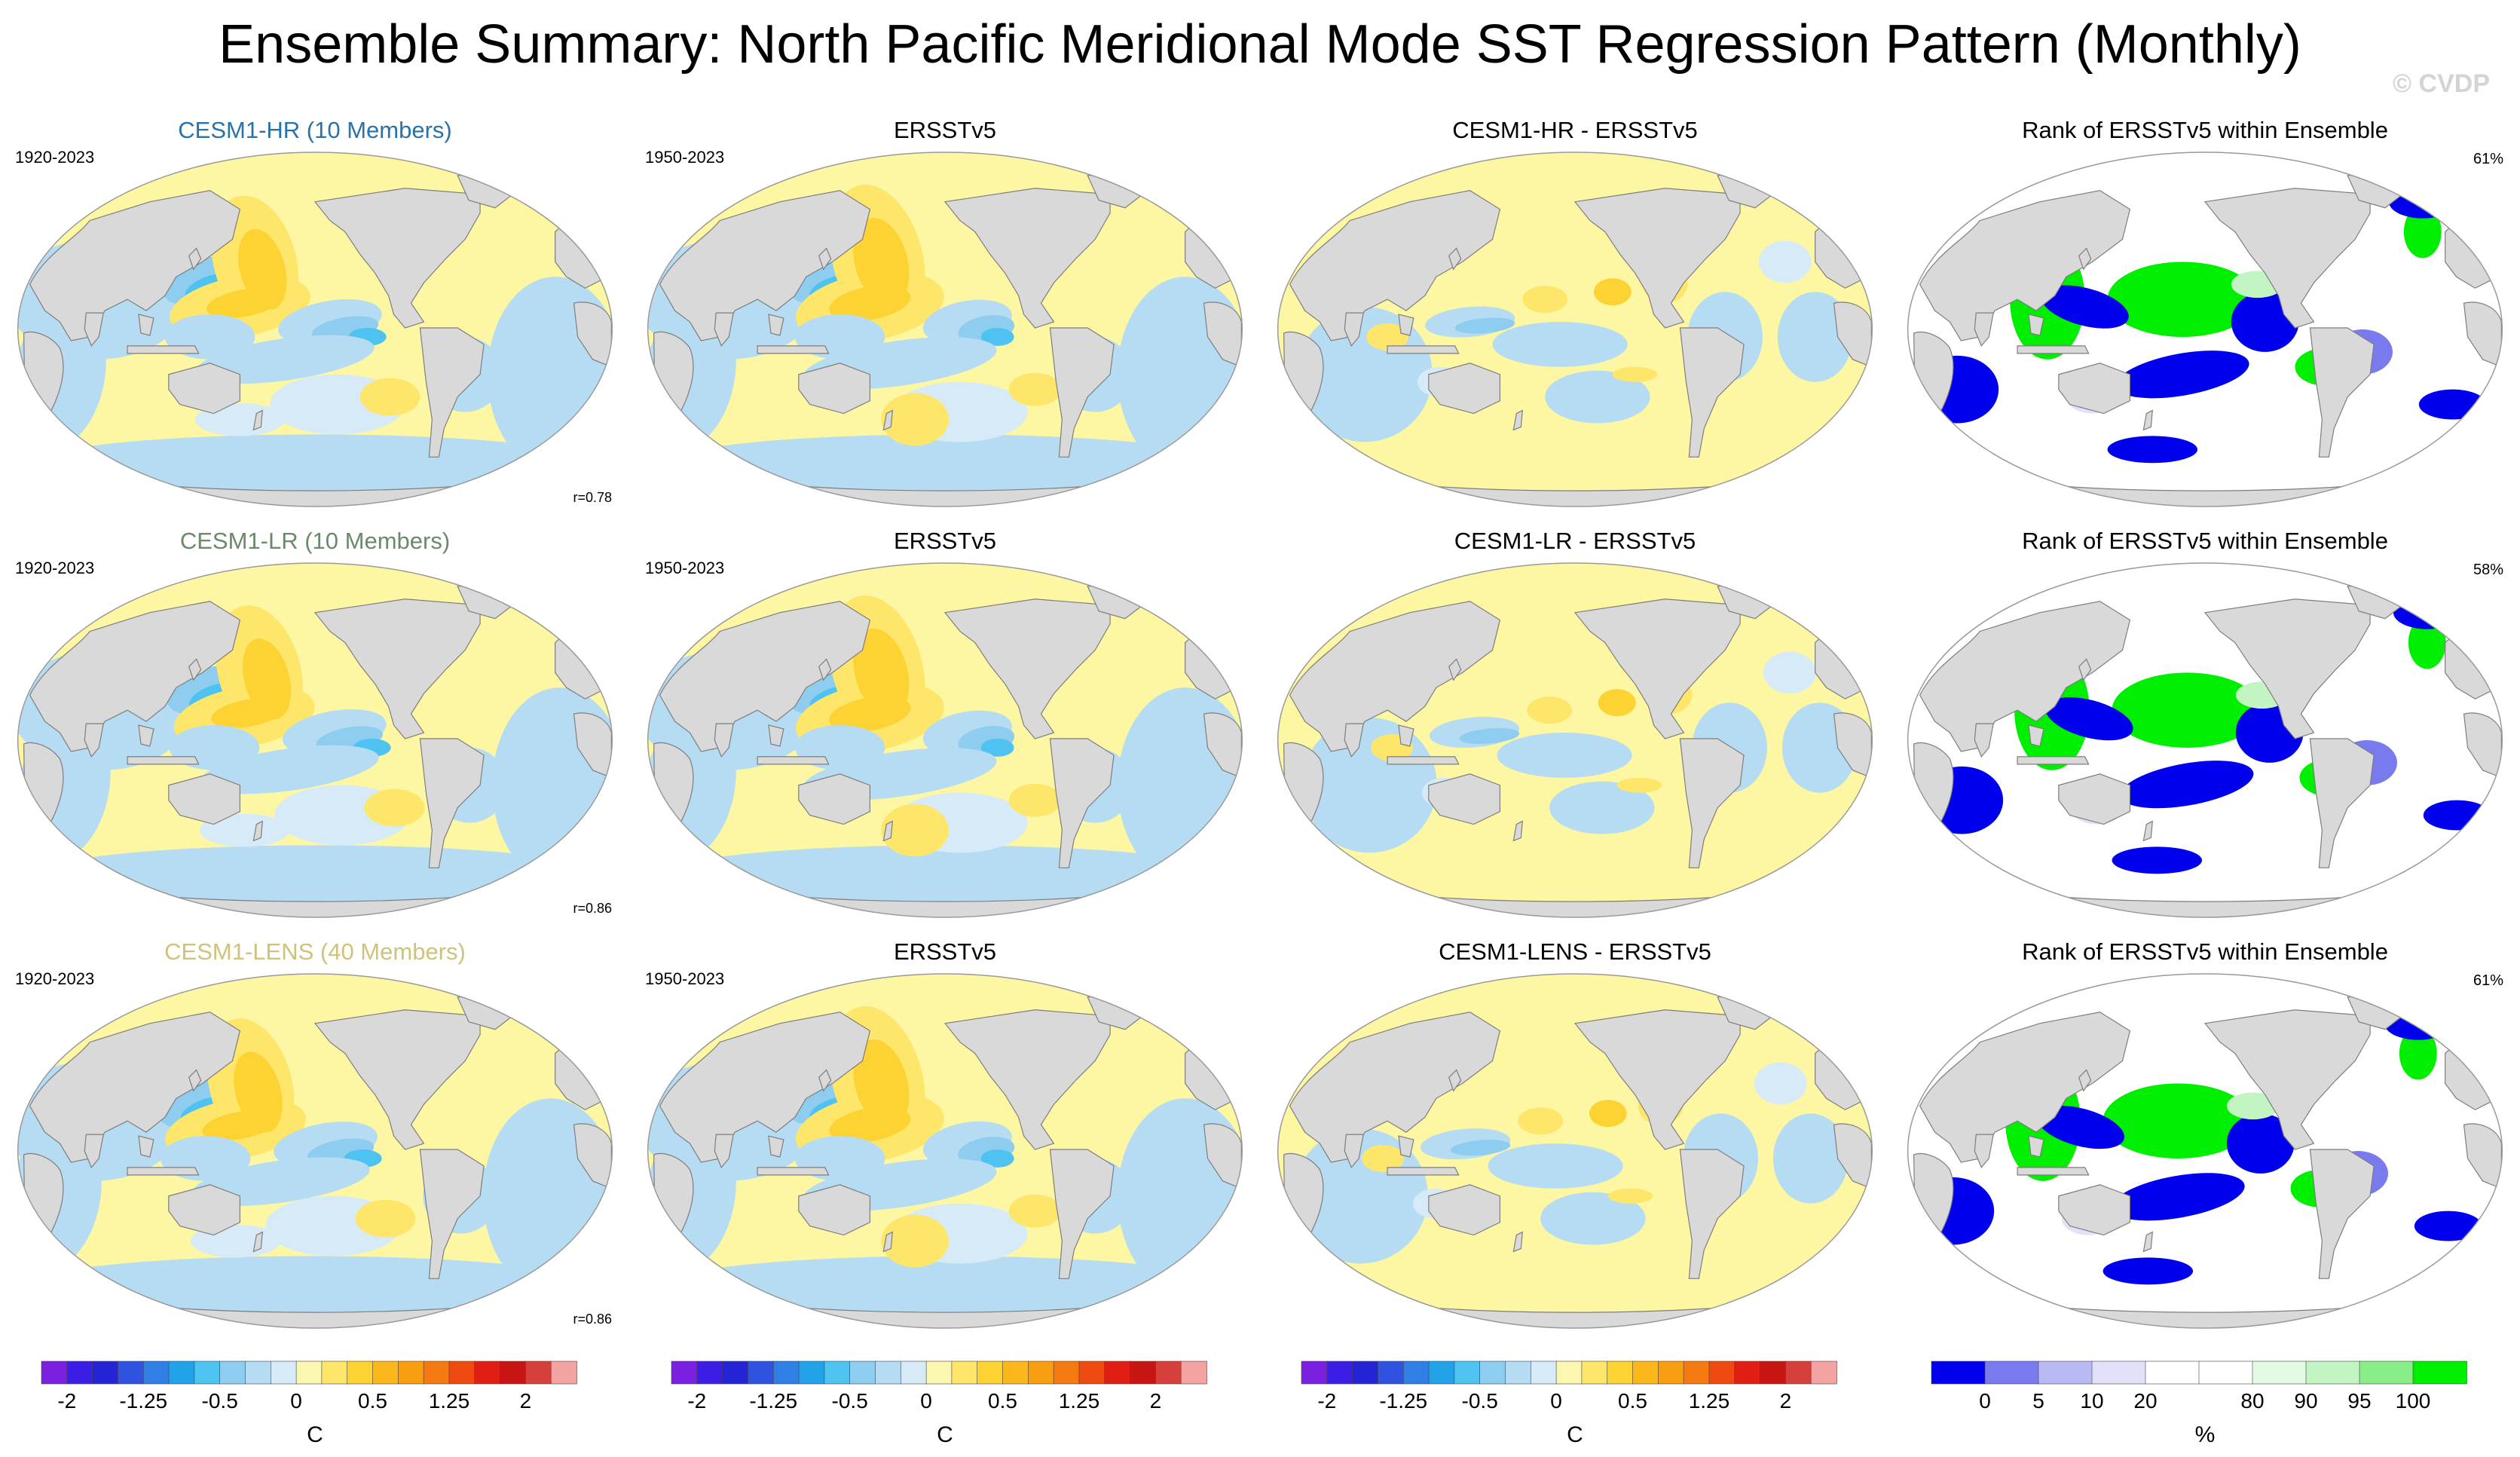 This screenshot has width=2520, height=1457. I want to click on panel-title: CESM1-LENS (40 Members), so click(315, 951).